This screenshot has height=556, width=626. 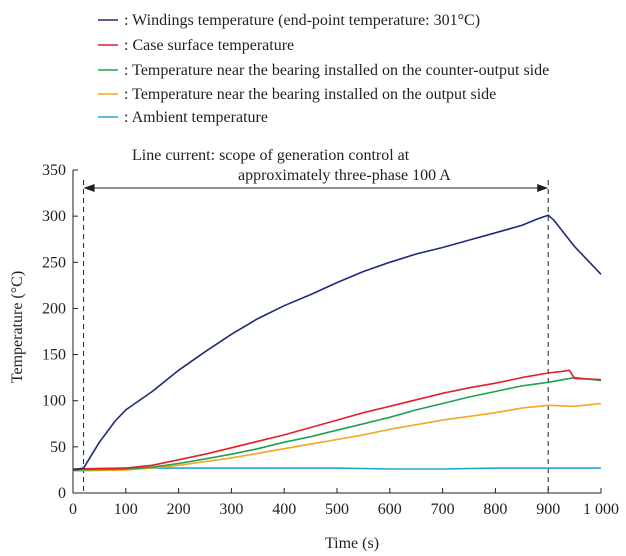 I want to click on y-tick-label: 250, so click(x=54, y=262).